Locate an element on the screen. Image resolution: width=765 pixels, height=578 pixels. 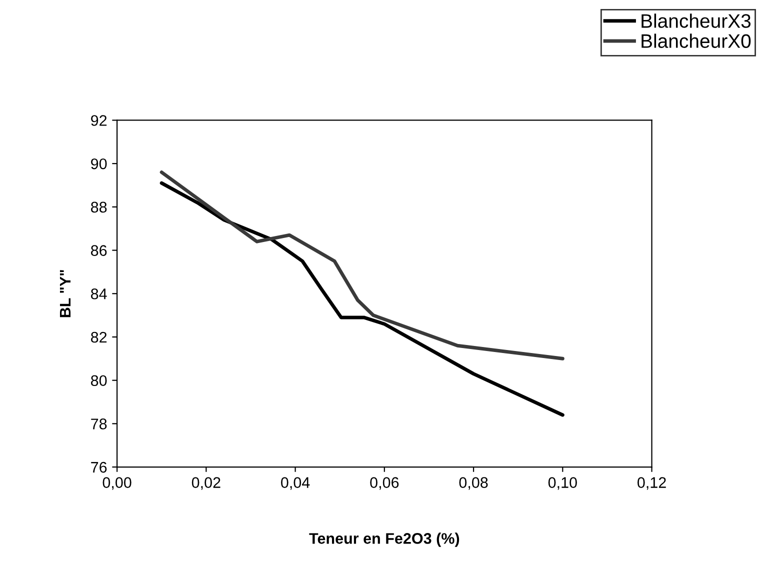
legend-label: BlancheurX3 is located at coordinates (696, 21).